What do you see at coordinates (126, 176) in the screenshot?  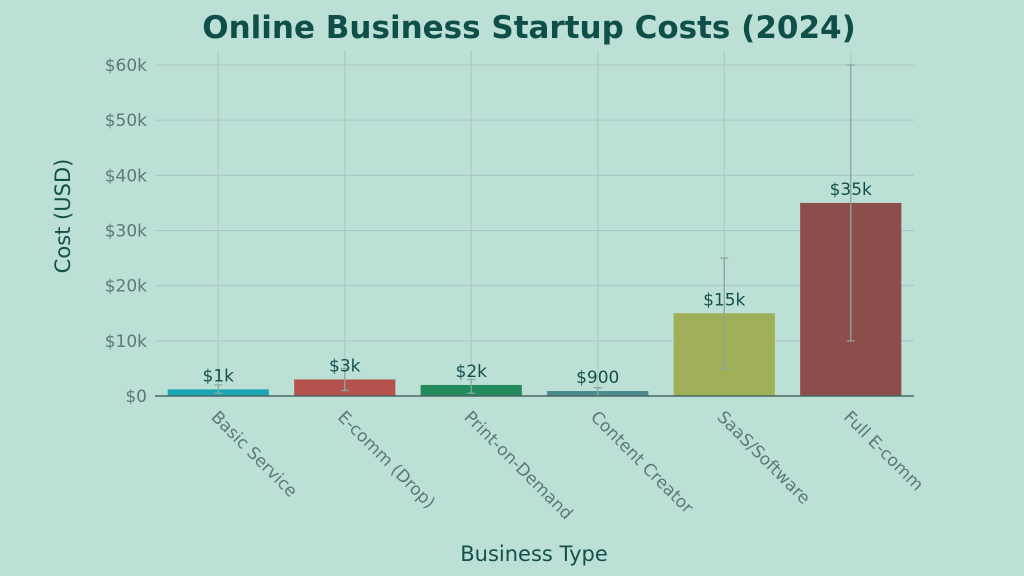 I see `y-tick-label: $40k` at bounding box center [126, 176].